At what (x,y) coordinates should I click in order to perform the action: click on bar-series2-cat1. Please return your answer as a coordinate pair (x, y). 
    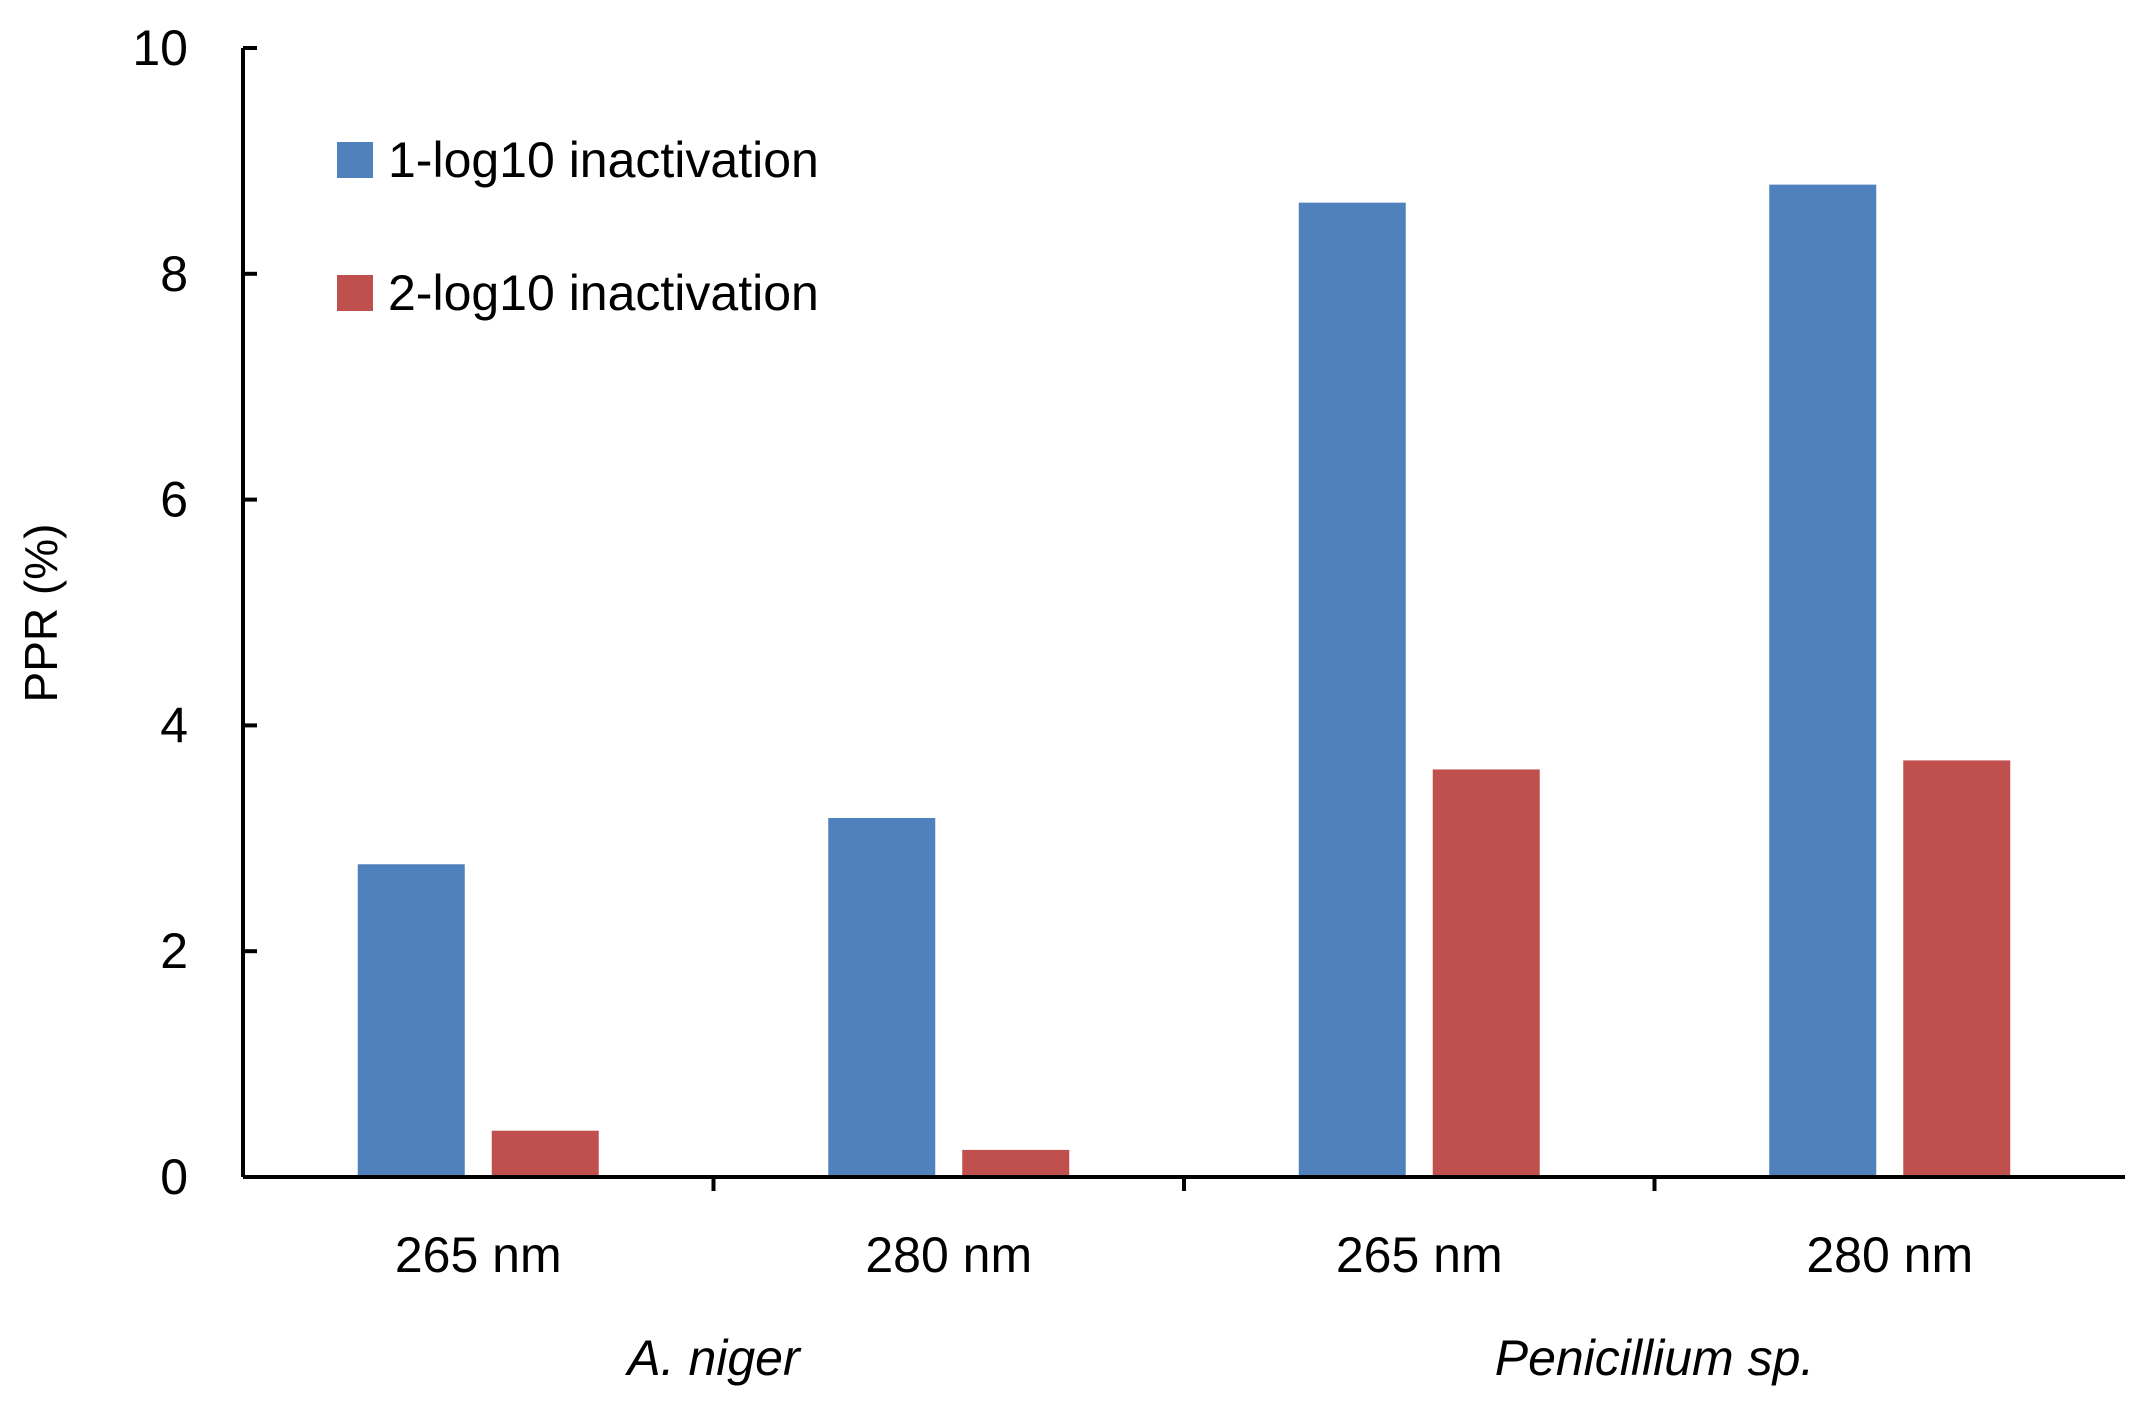
    Looking at the image, I should click on (545, 1153).